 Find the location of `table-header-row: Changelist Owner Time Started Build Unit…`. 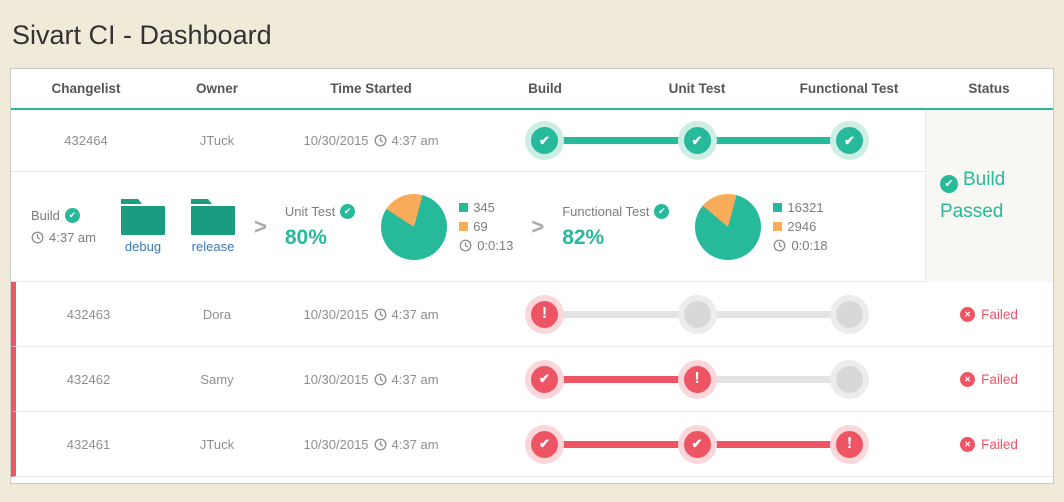

table-header-row: Changelist Owner Time Started Build Unit… is located at coordinates (532, 89).